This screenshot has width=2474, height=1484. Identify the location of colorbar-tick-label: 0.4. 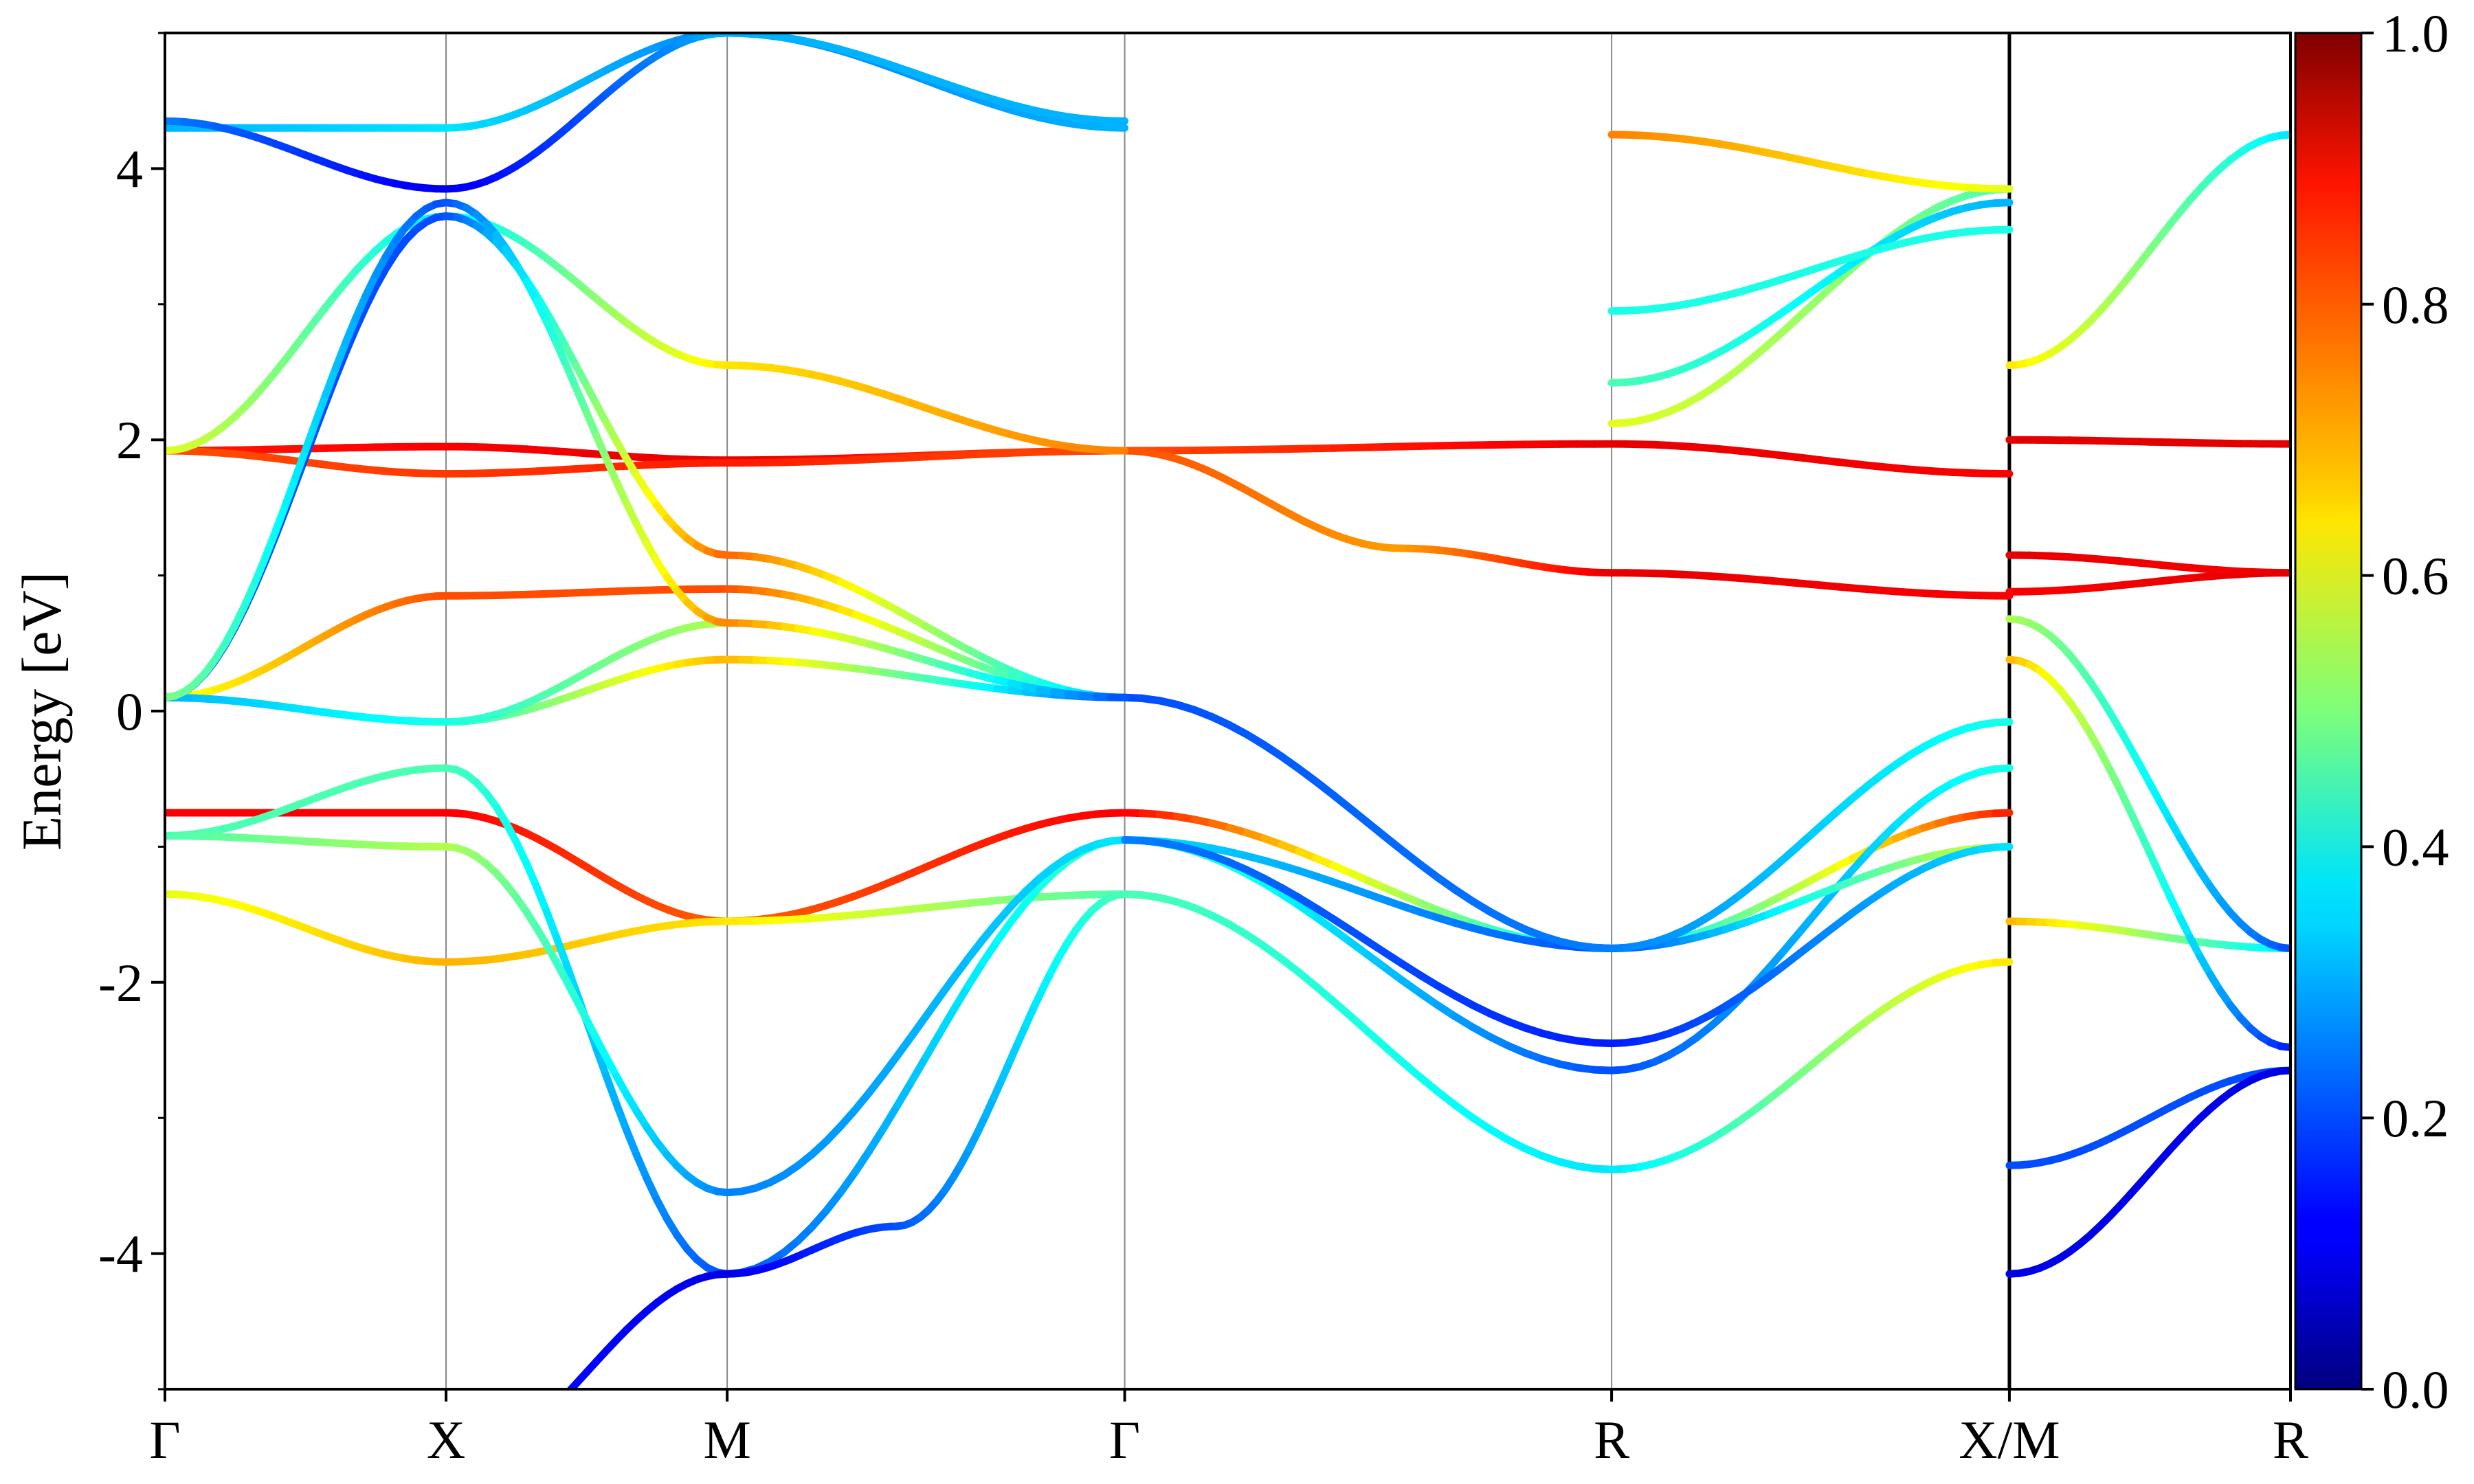
(2415, 847).